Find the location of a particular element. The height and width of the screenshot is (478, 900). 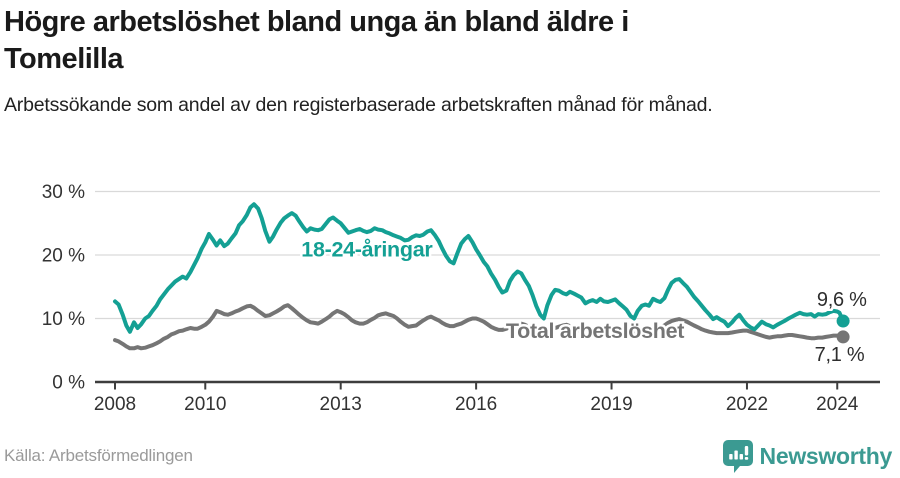

series-label-young: 18-24-åringar is located at coordinates (367, 249).